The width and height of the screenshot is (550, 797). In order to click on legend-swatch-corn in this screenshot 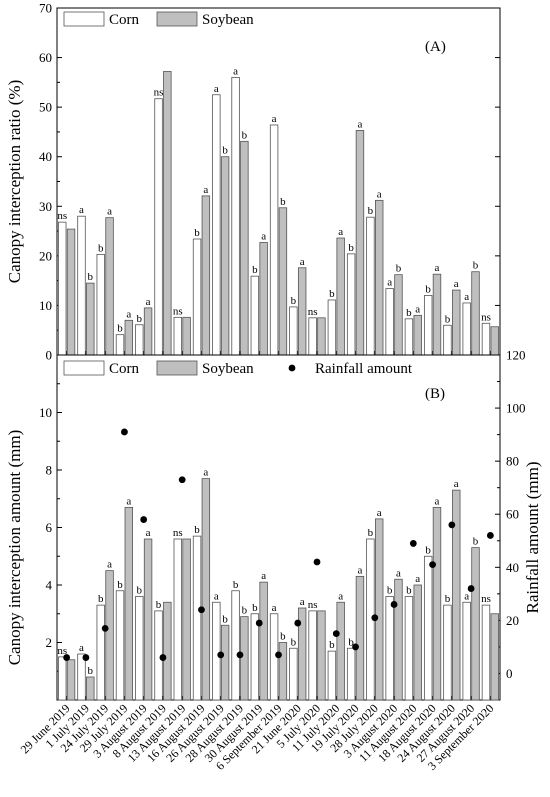, I will do `click(84, 19)`.